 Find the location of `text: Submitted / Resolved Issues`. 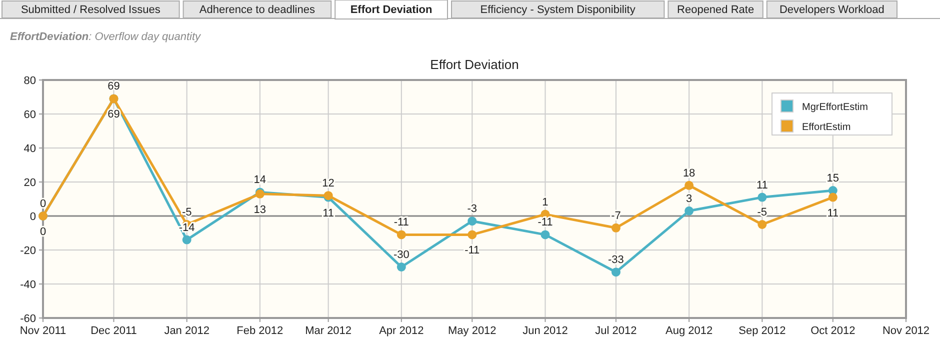

text: Submitted / Resolved Issues is located at coordinates (90, 10).